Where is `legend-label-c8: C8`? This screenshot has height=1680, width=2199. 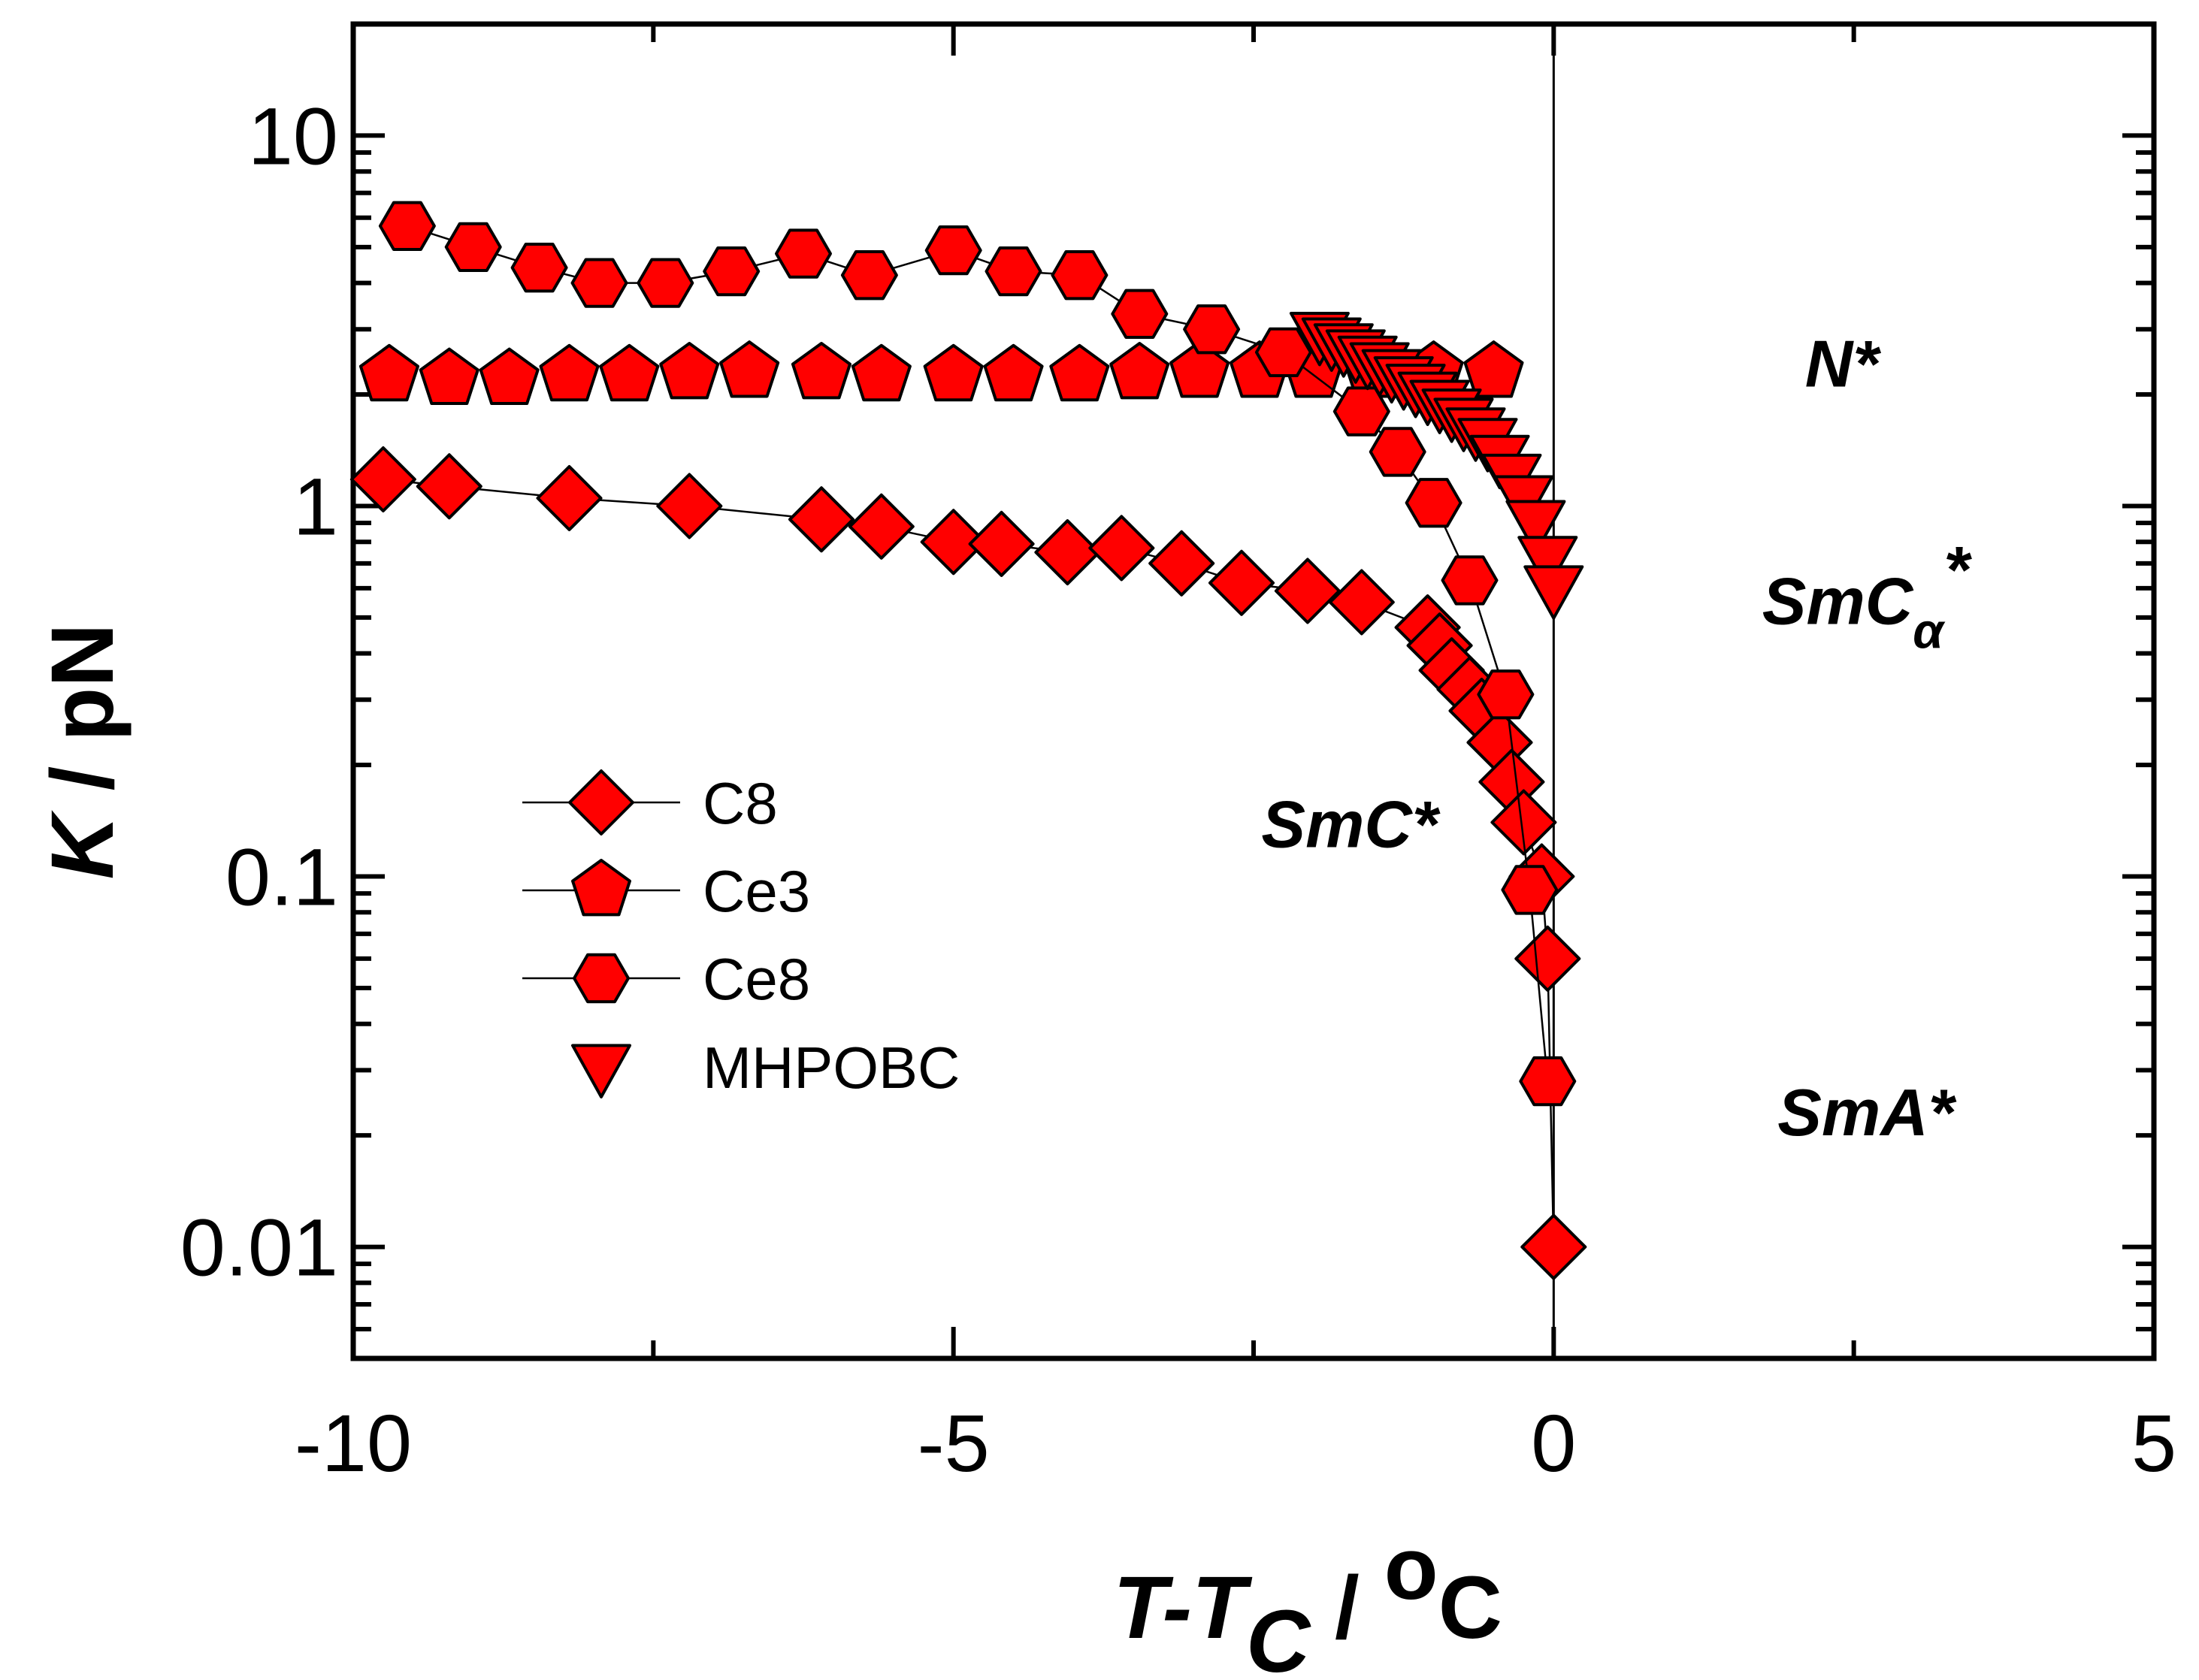
legend-label-c8: C8 is located at coordinates (740, 803).